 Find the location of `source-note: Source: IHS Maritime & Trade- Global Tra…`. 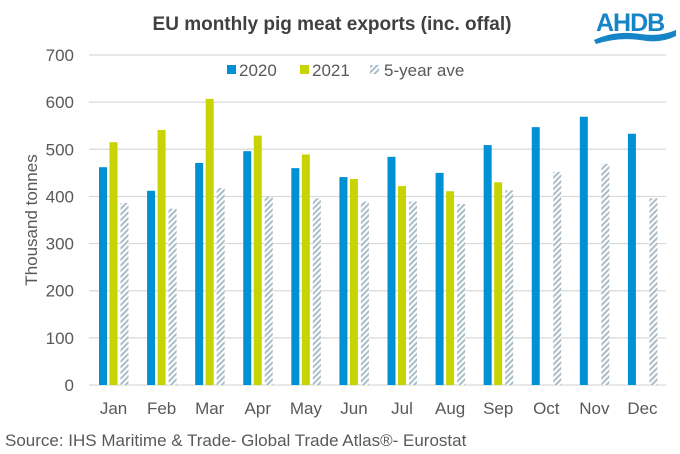

source-note: Source: IHS Maritime & Trade- Global Tra… is located at coordinates (236, 440).